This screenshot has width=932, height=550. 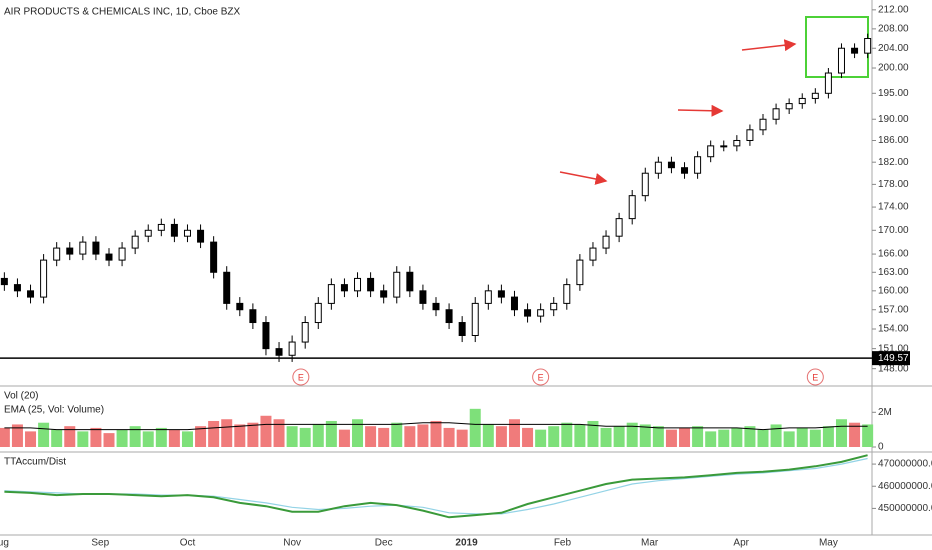 What do you see at coordinates (885, 412) in the screenshot?
I see `y-tick-label: 2M` at bounding box center [885, 412].